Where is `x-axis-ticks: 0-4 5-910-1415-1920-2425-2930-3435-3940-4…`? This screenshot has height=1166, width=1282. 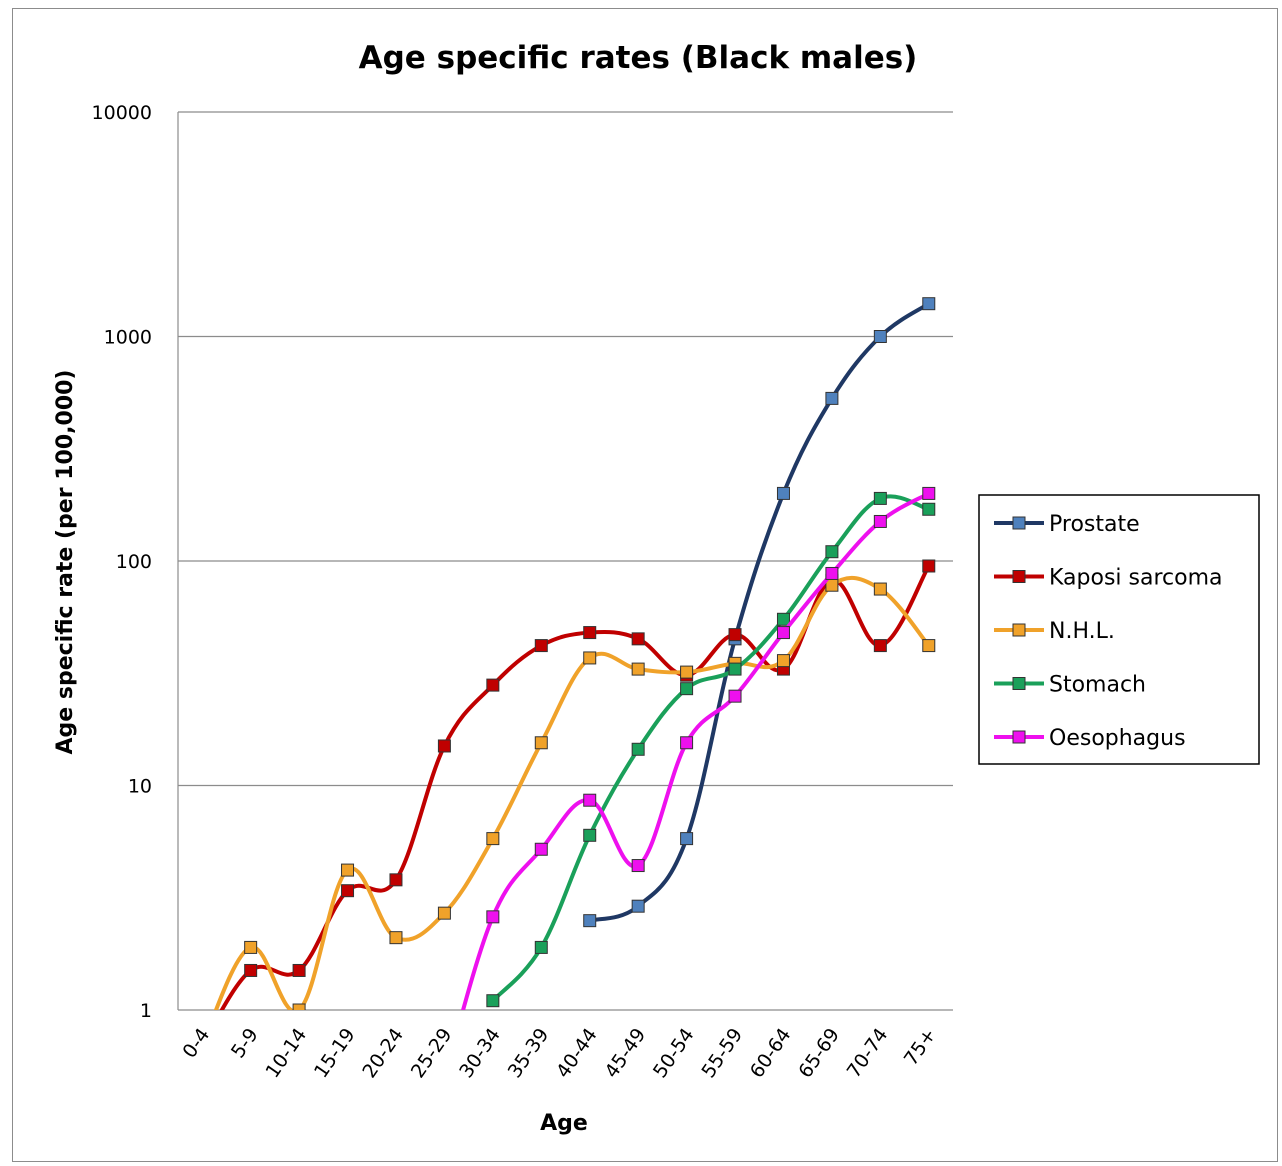
x-axis-ticks: 0-4 5-910-1415-1920-2425-2930-3435-3940-4… is located at coordinates (559, 1053).